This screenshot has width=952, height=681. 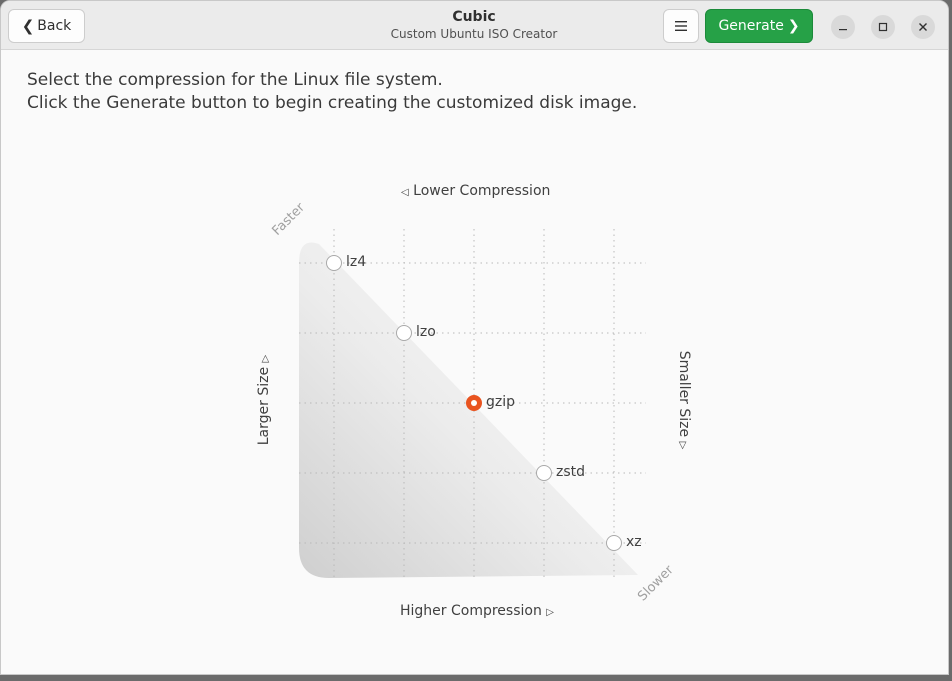 What do you see at coordinates (404, 333) in the screenshot?
I see `radio-lzo` at bounding box center [404, 333].